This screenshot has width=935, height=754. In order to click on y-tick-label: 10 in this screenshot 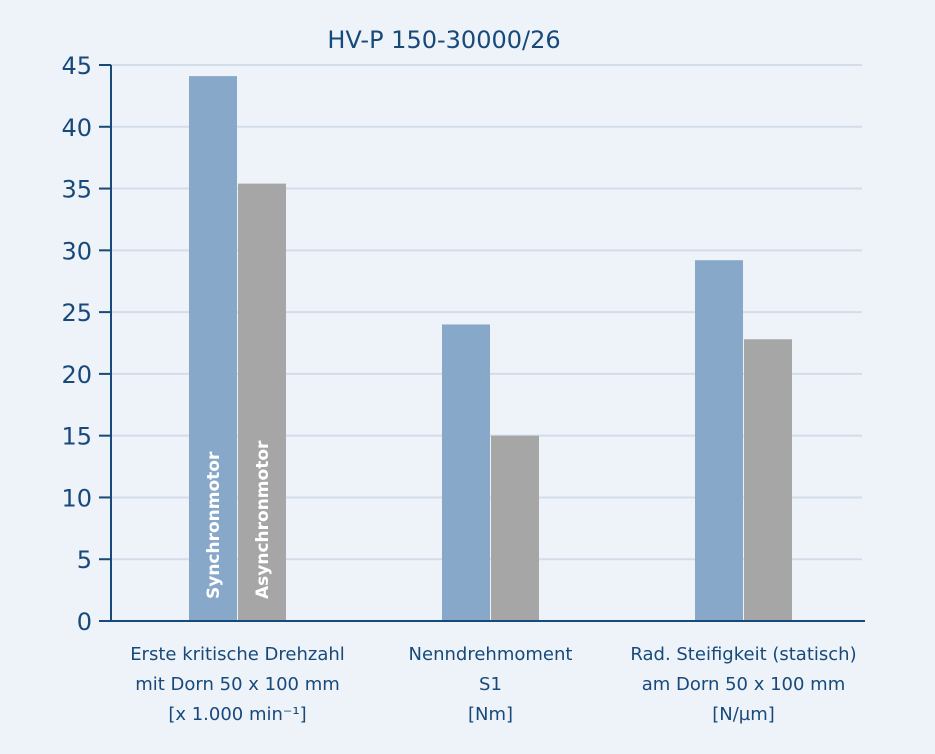, I will do `click(76, 498)`.